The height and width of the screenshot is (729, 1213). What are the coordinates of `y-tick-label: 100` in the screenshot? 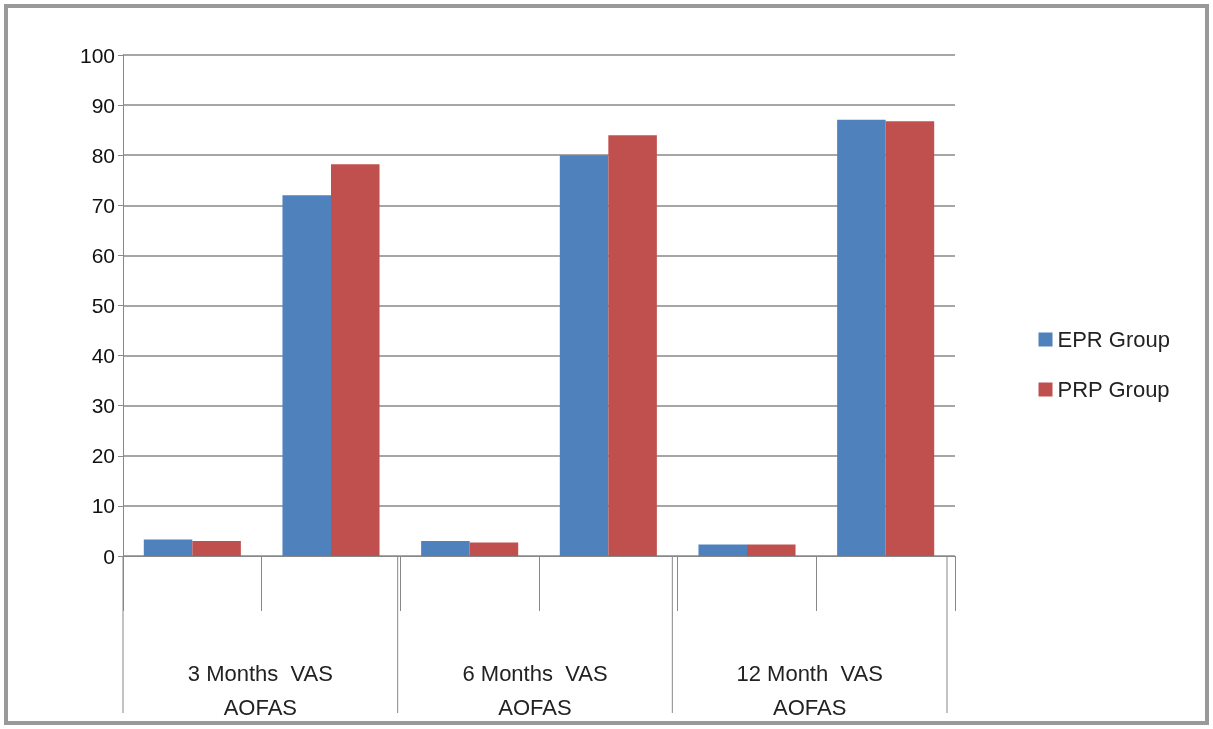 It's located at (97, 55).